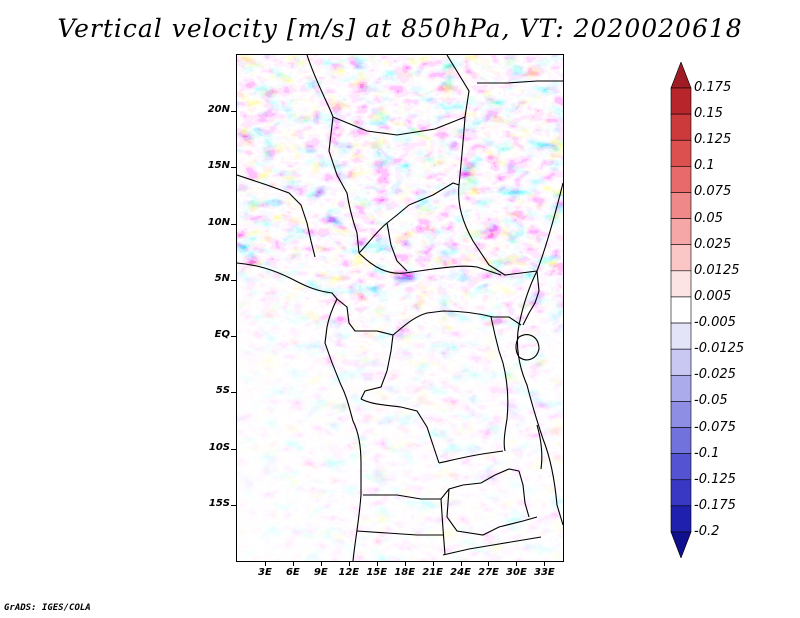 This screenshot has height=618, width=800. I want to click on lon-tick-label: 6E, so click(292, 572).